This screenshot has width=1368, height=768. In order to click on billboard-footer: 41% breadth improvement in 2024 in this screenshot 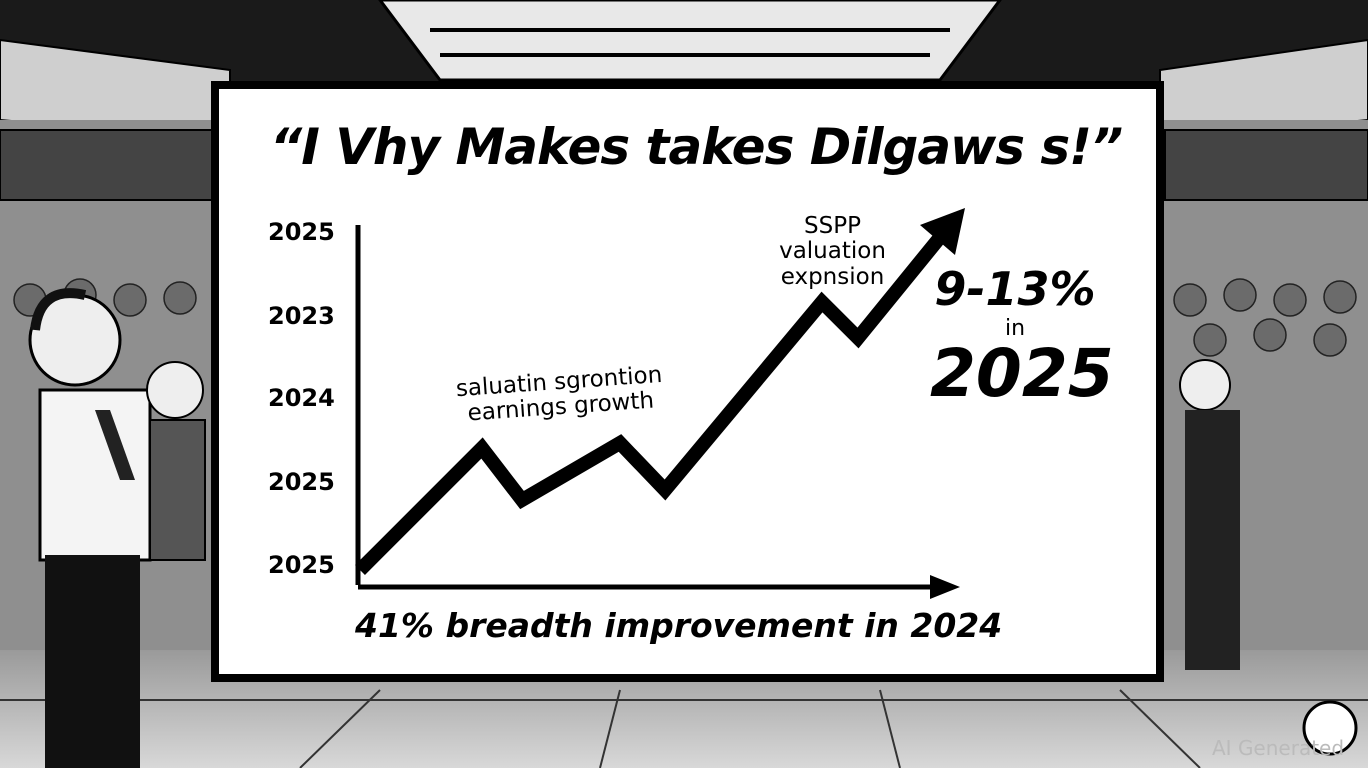, I will do `click(679, 625)`.